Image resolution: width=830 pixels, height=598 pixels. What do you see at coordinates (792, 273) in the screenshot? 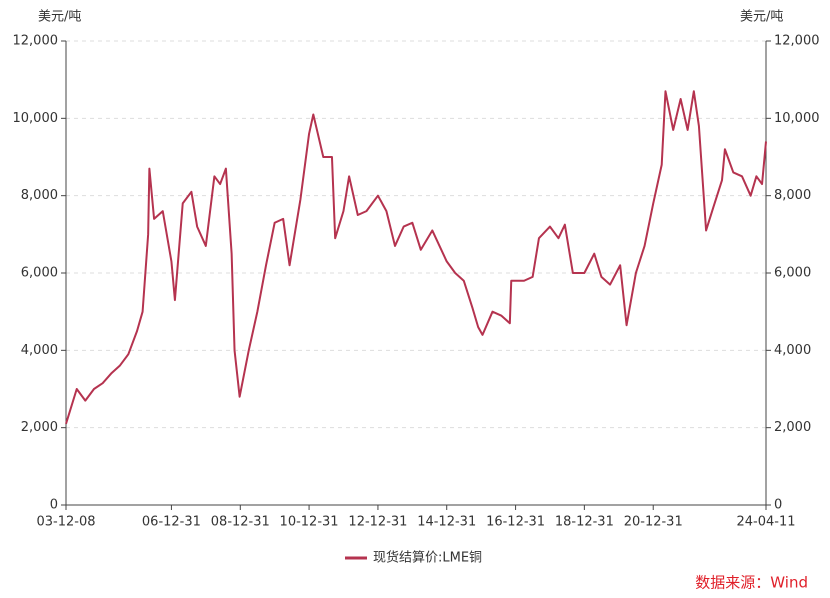
I see `y2-tick-label: 6,000` at bounding box center [792, 273].